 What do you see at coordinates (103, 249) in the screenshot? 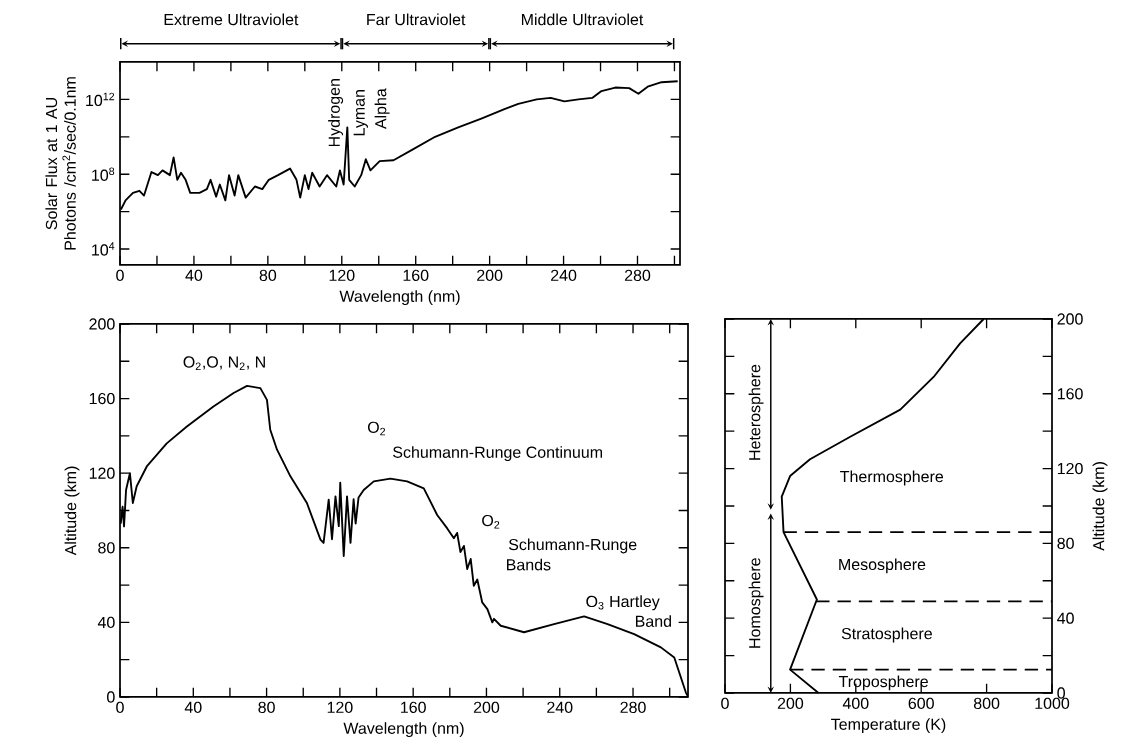
I see `y-tick-label: 10$^{4}$` at bounding box center [103, 249].